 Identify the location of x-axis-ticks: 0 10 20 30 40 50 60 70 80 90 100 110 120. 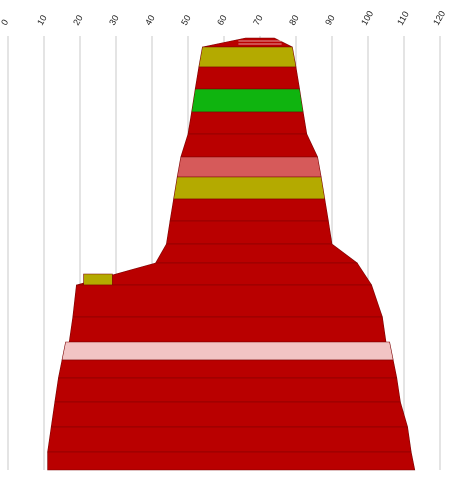
(223, 18).